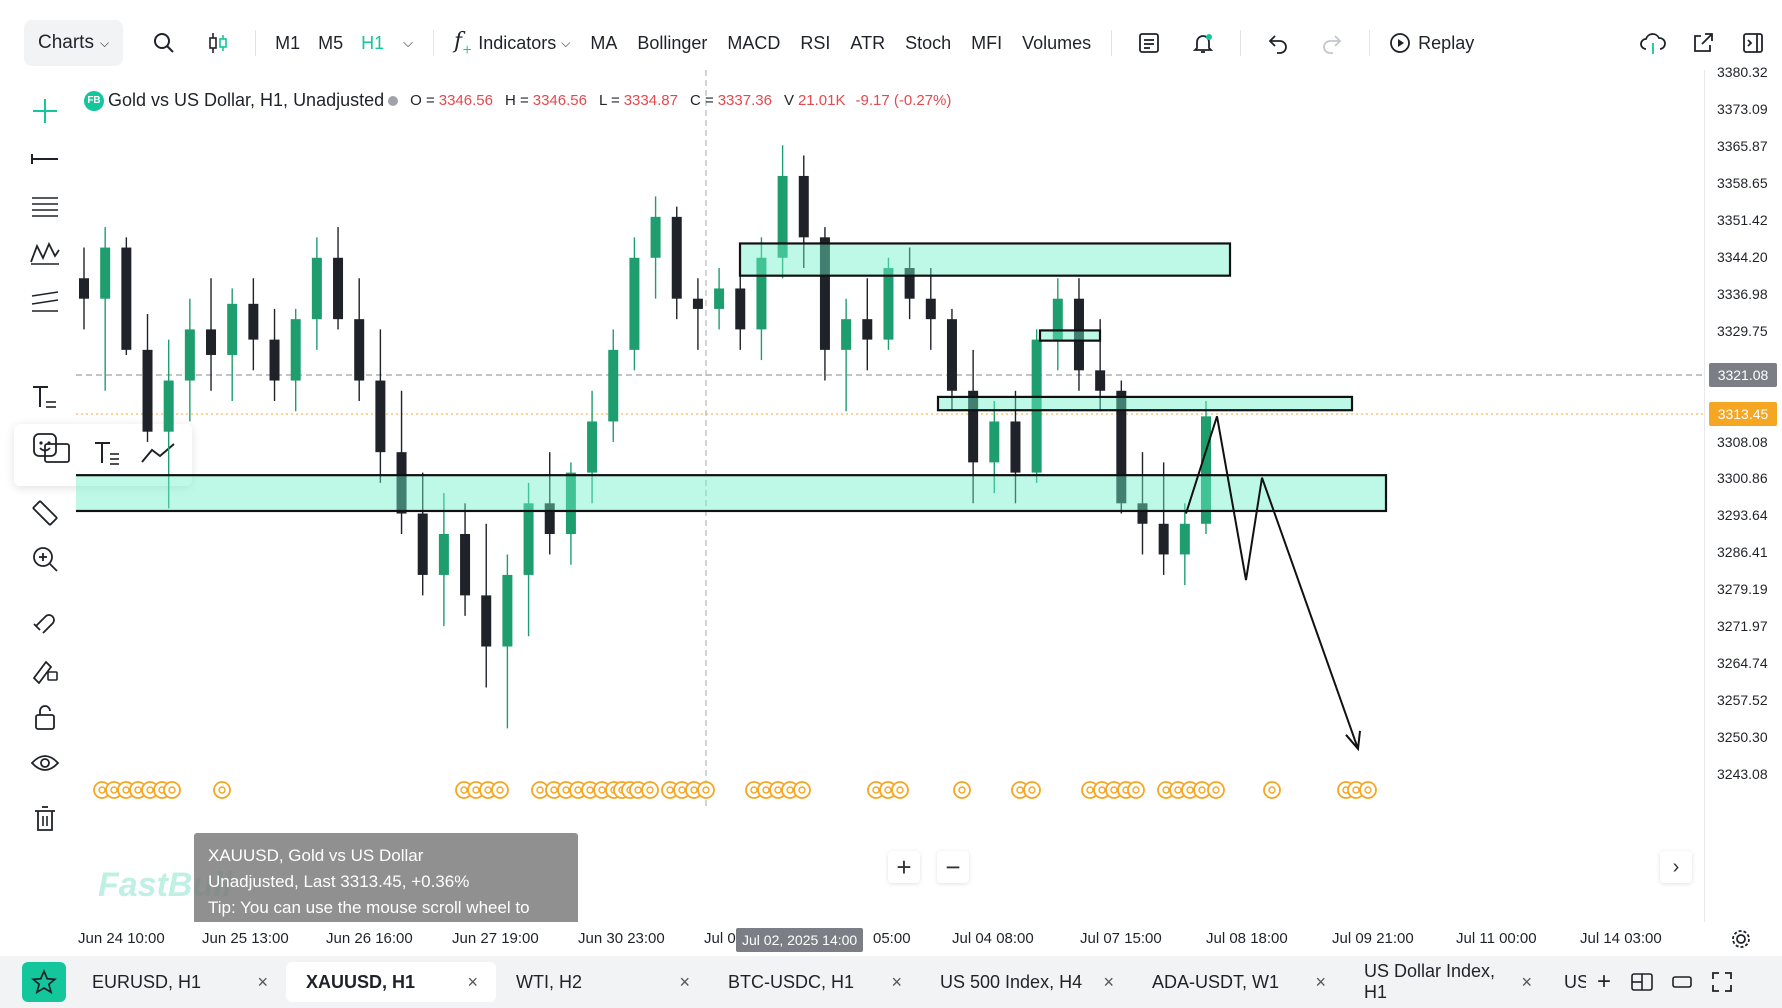 This screenshot has height=1008, width=1782. I want to click on indicator-bollinger: Bollinger, so click(672, 42).